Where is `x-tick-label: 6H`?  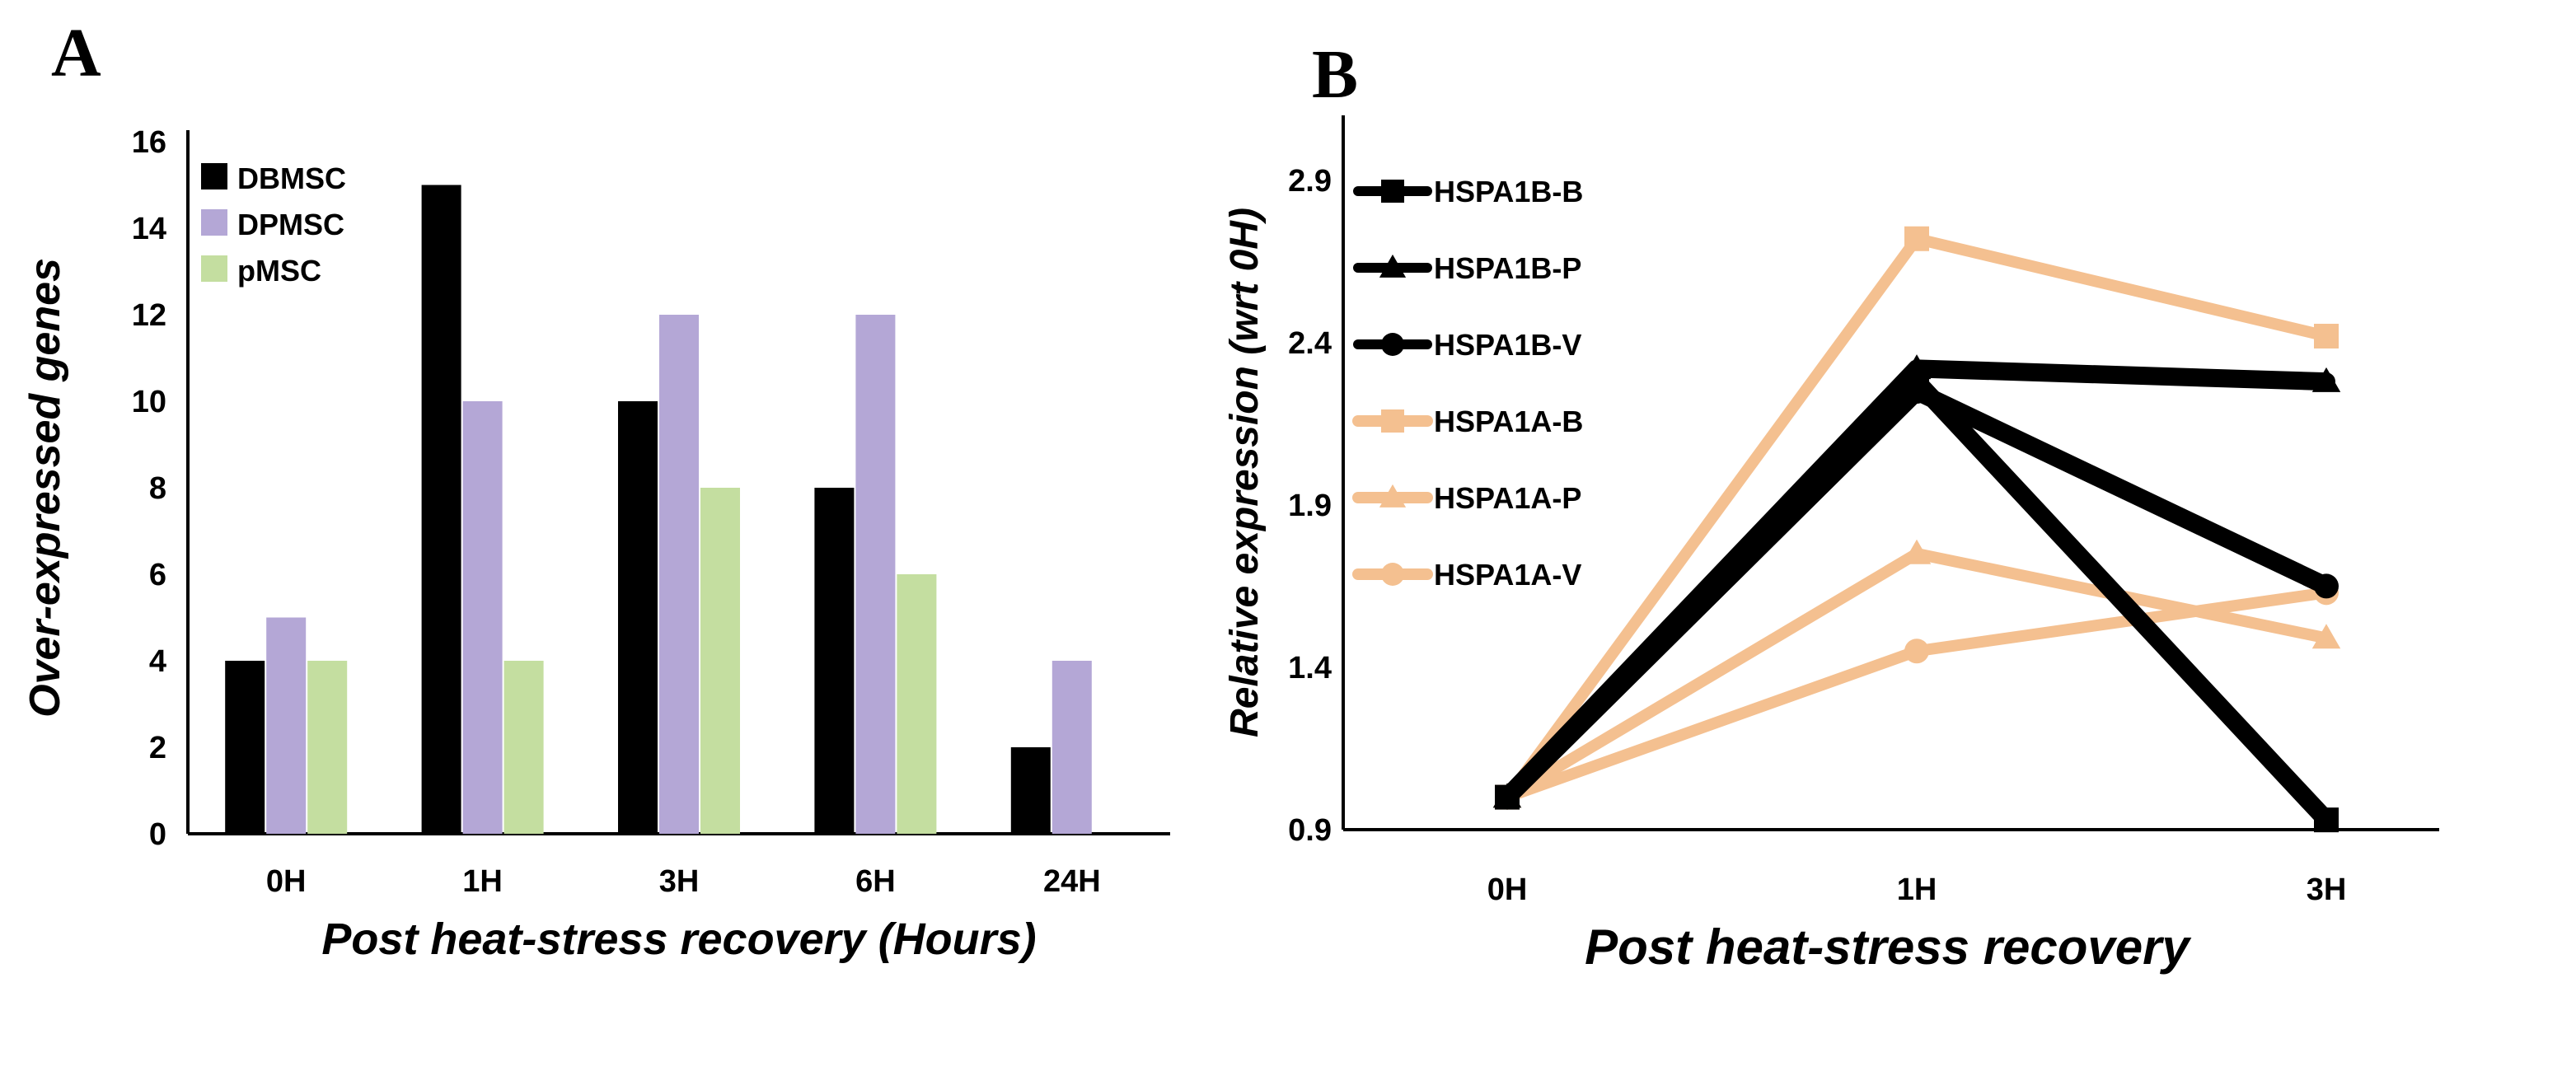
x-tick-label: 6H is located at coordinates (875, 881).